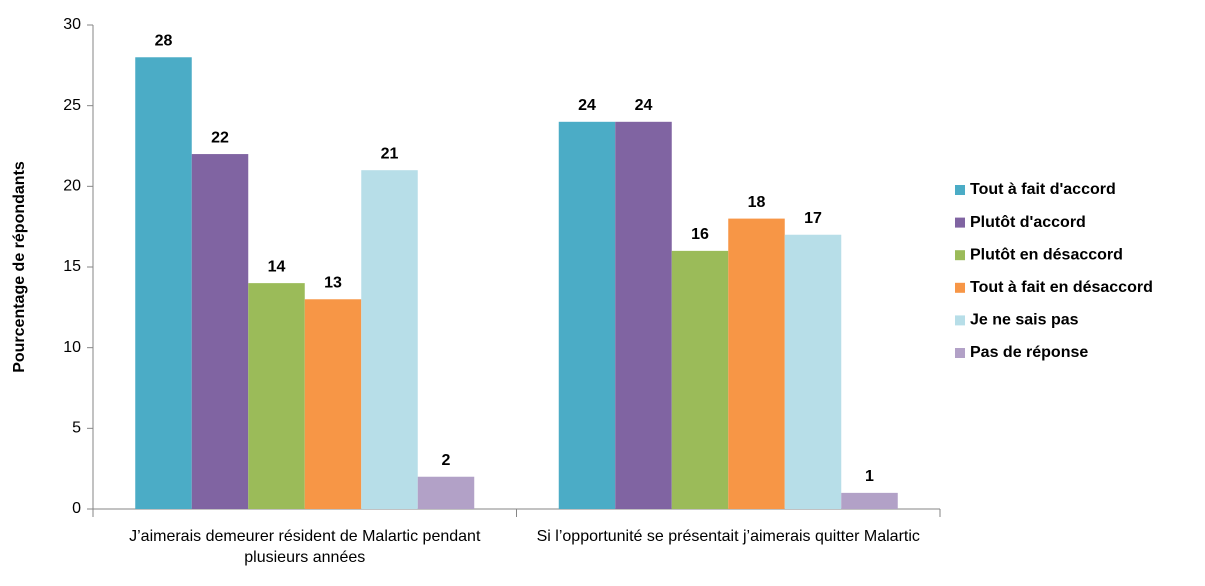  What do you see at coordinates (446, 460) in the screenshot?
I see `data-label: 2` at bounding box center [446, 460].